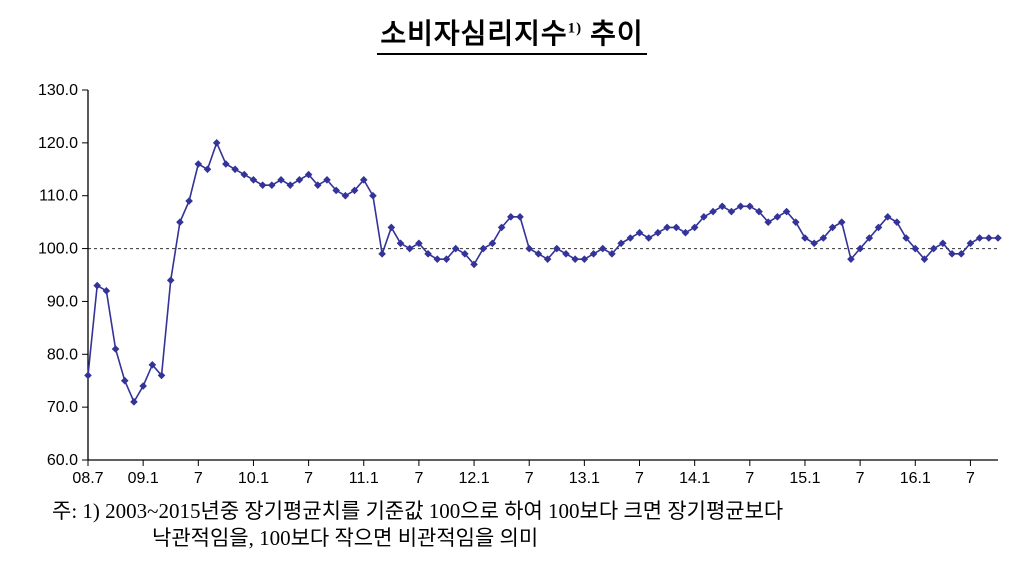  Describe the element at coordinates (58, 249) in the screenshot. I see `y-tick-label: 100.0` at that location.